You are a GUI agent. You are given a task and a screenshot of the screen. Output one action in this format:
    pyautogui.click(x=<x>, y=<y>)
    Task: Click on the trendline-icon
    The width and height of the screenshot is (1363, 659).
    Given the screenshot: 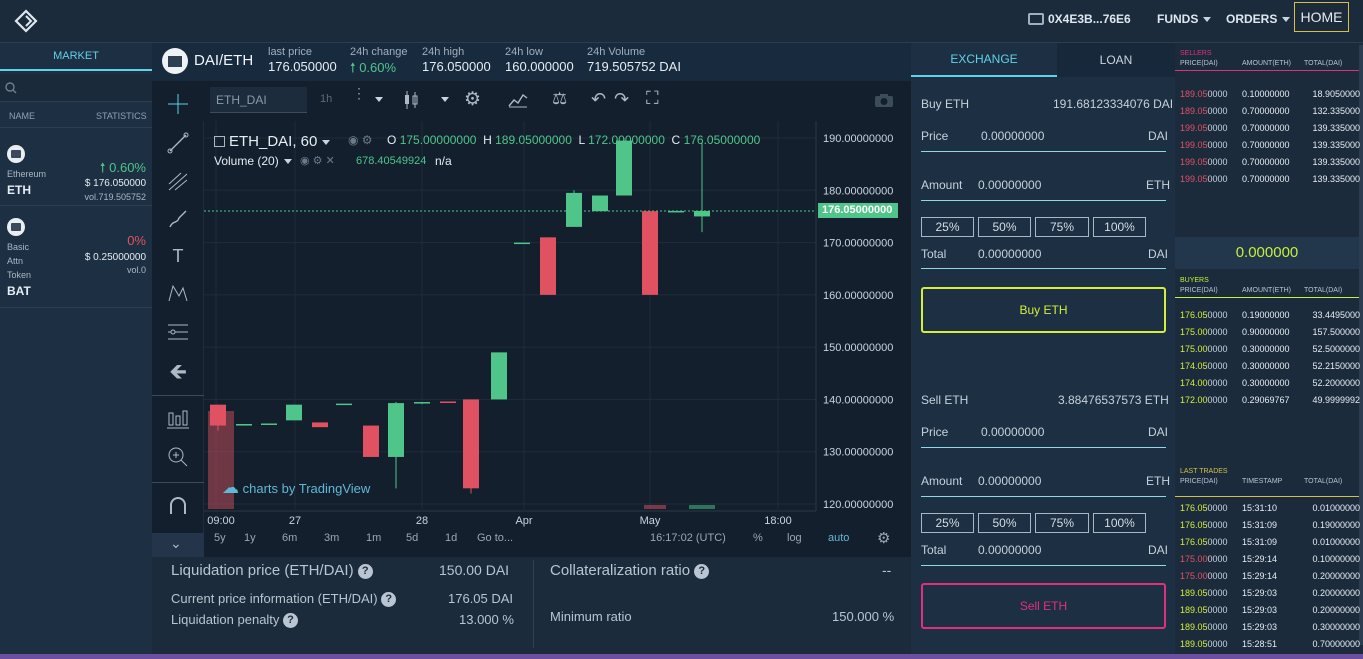 What is the action you would take?
    pyautogui.click(x=178, y=143)
    